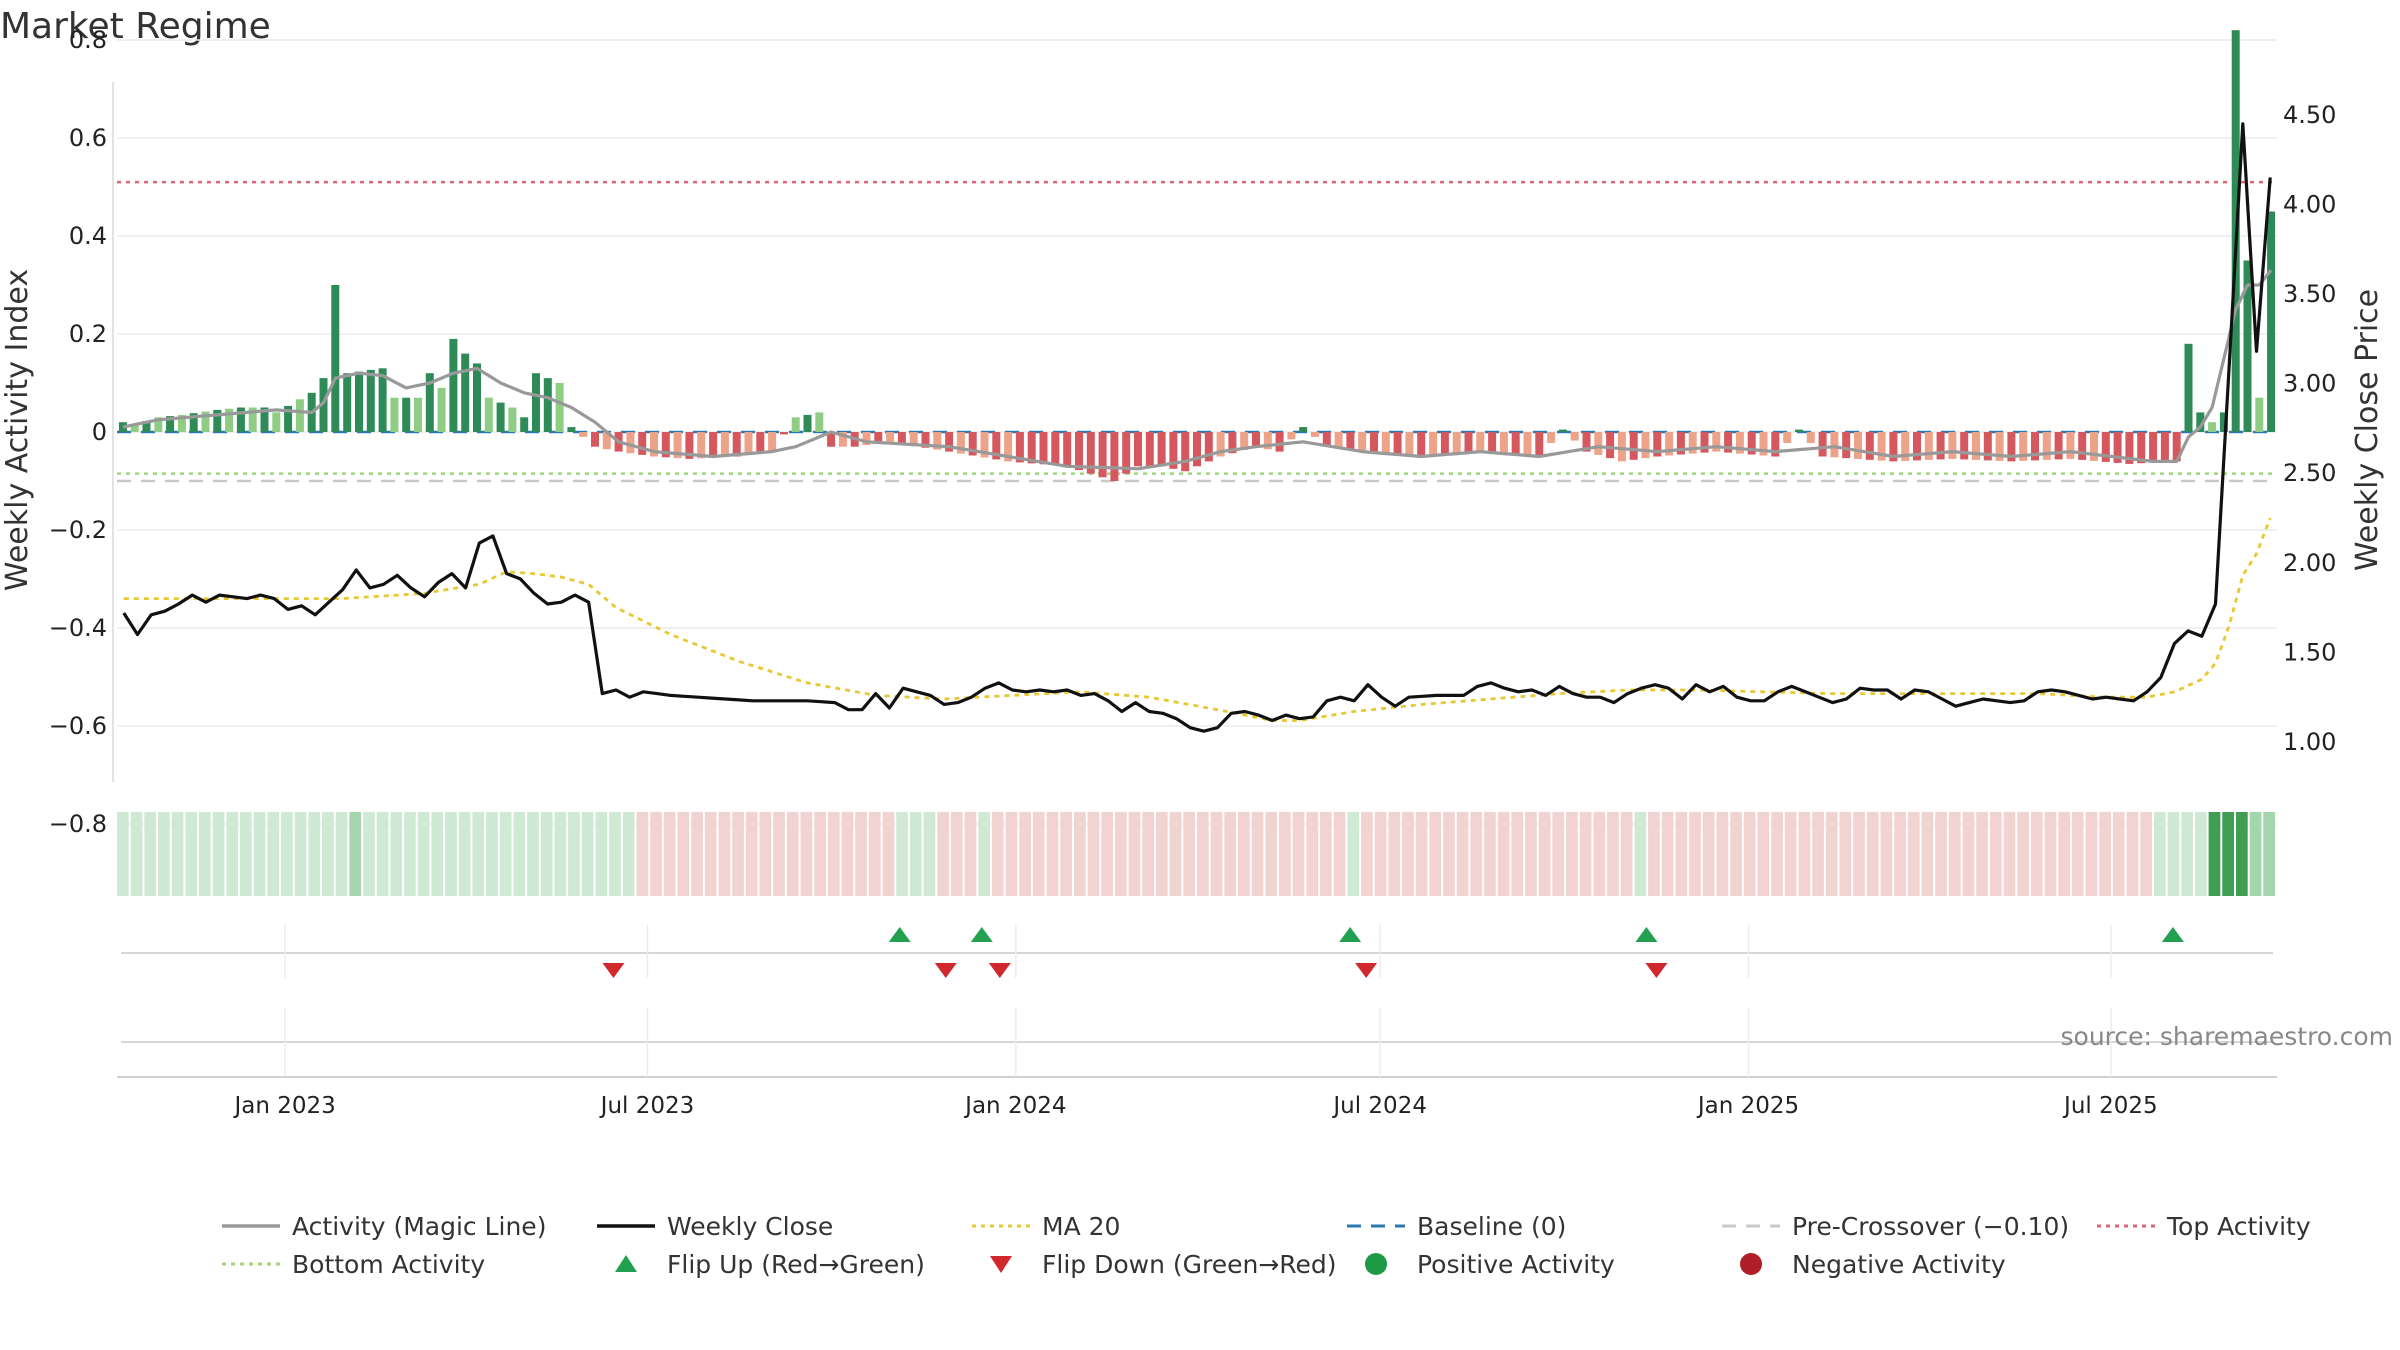 Image resolution: width=2400 pixels, height=1350 pixels. What do you see at coordinates (1197, 951) in the screenshot?
I see `flip-markers` at bounding box center [1197, 951].